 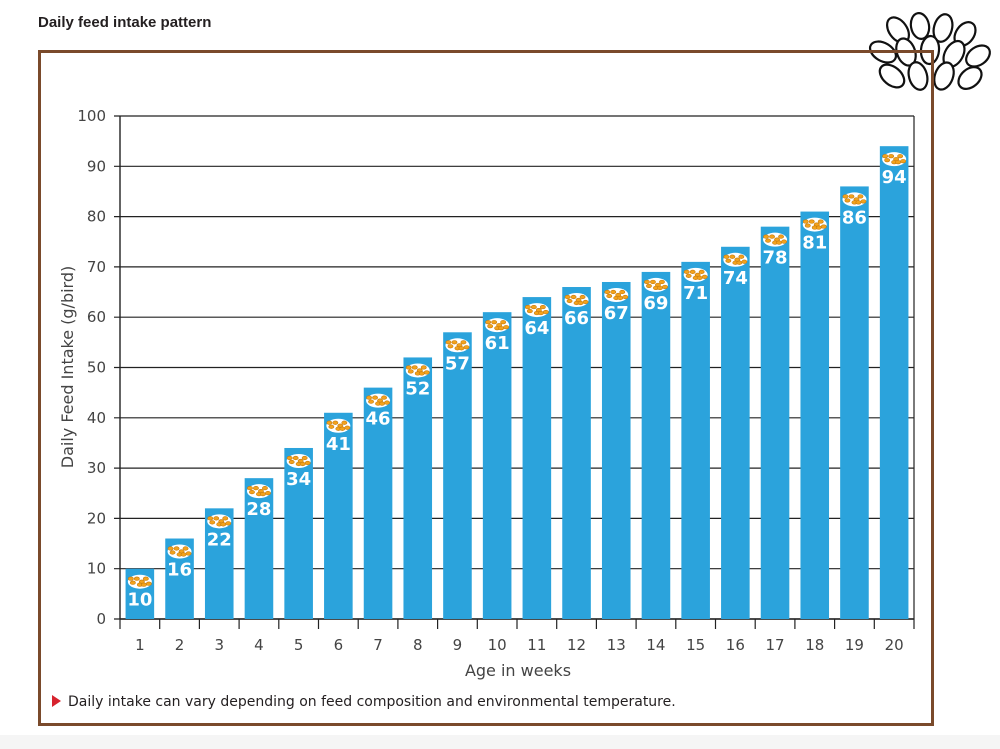 I want to click on x-tick-label: 14, so click(x=655, y=645).